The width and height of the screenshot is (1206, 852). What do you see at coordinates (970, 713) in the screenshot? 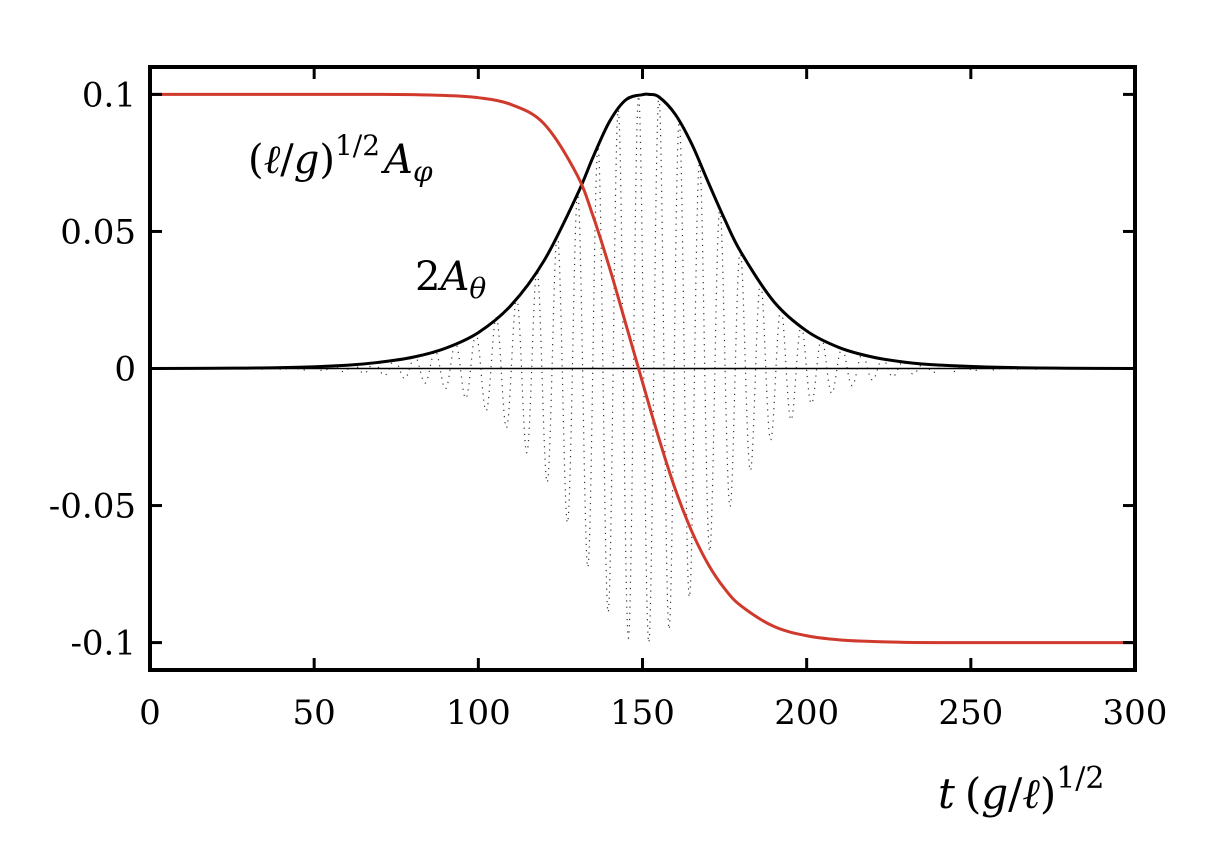
I see `x-tick-label: 250` at bounding box center [970, 713].